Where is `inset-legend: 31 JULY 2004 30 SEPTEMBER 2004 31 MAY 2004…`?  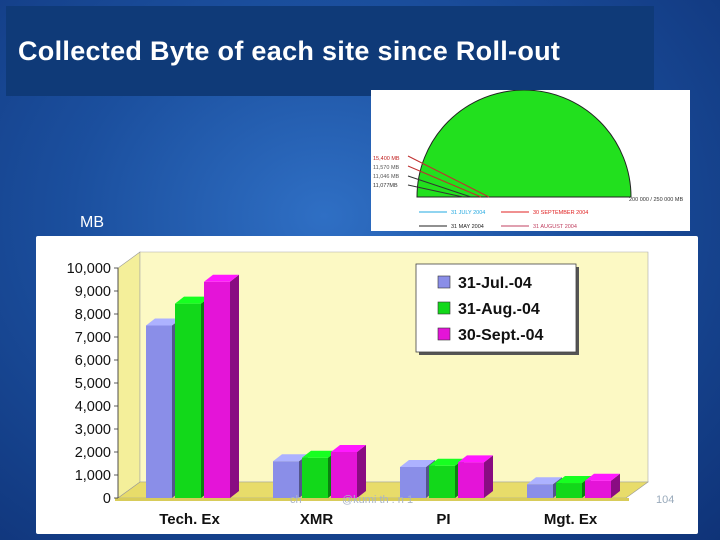 inset-legend: 31 JULY 2004 30 SEPTEMBER 2004 31 MAY 2004… is located at coordinates (503, 220).